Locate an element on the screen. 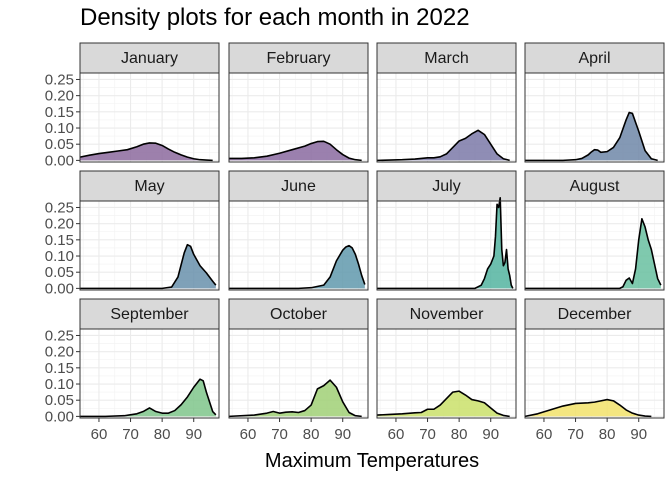 This screenshot has height=480, width=672. facet-strip-label: November is located at coordinates (447, 314).